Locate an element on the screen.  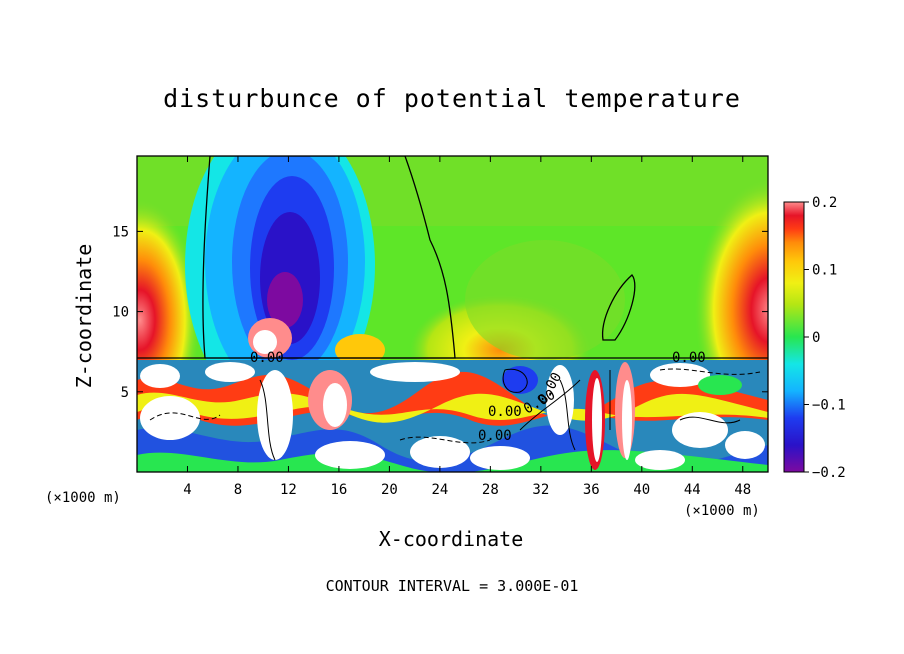
x-tick-label: 44 is located at coordinates (692, 490).